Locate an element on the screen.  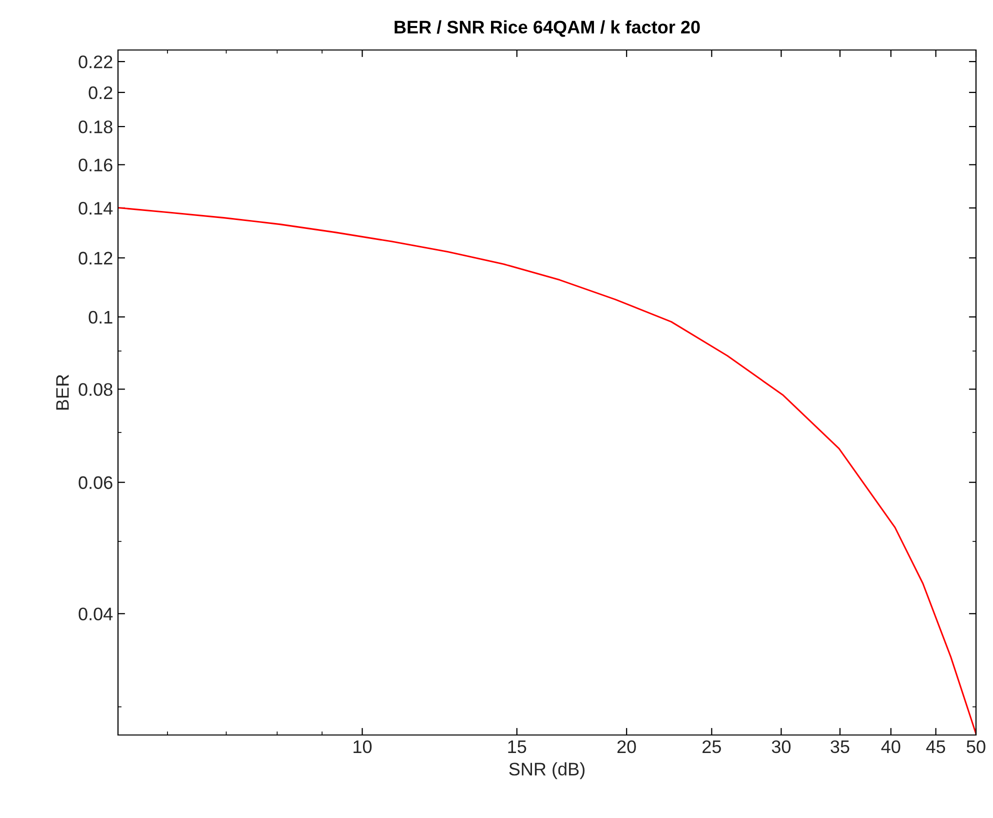
y-tick-label: 0.1 is located at coordinates (100, 317).